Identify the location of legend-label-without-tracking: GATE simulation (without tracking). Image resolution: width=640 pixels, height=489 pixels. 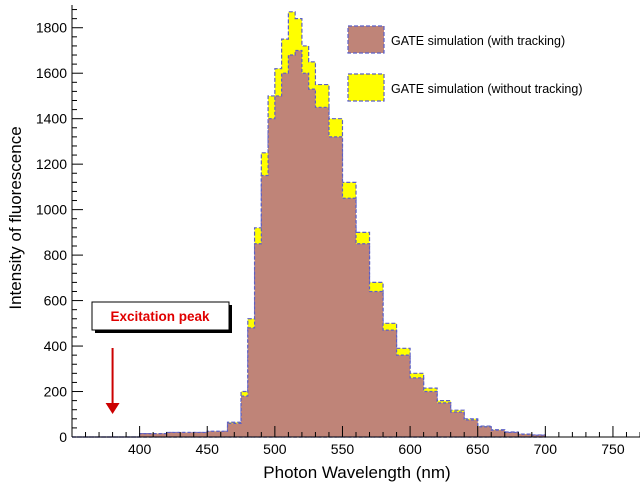
(487, 89).